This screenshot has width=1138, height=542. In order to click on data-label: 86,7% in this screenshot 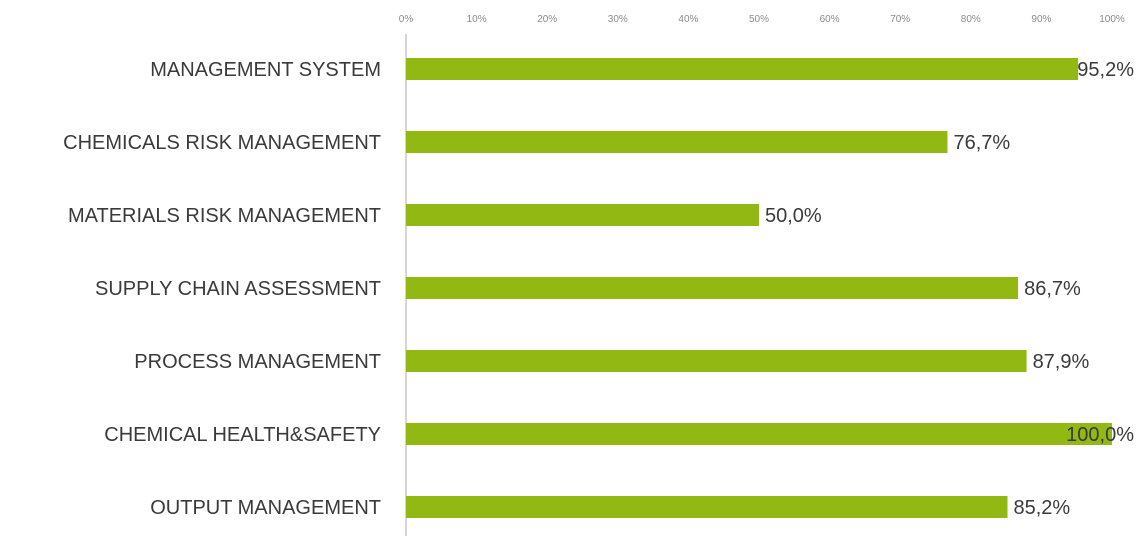, I will do `click(1052, 289)`.